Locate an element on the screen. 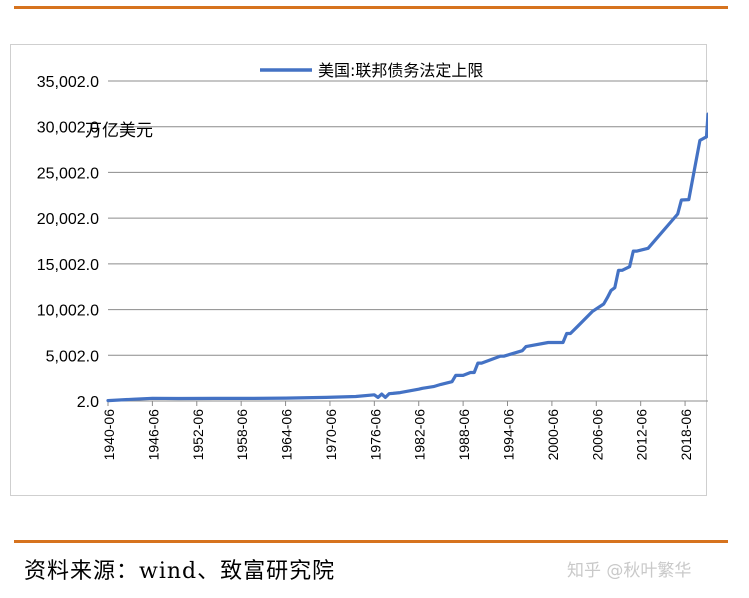 The height and width of the screenshot is (598, 749). watermark: 知乎 @秋叶繁华 is located at coordinates (629, 571).